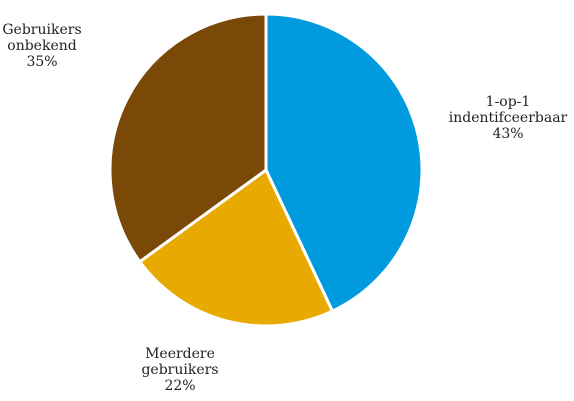 Image resolution: width=574 pixels, height=401 pixels. What do you see at coordinates (180, 354) in the screenshot?
I see `slice-label-line: Meerdere` at bounding box center [180, 354].